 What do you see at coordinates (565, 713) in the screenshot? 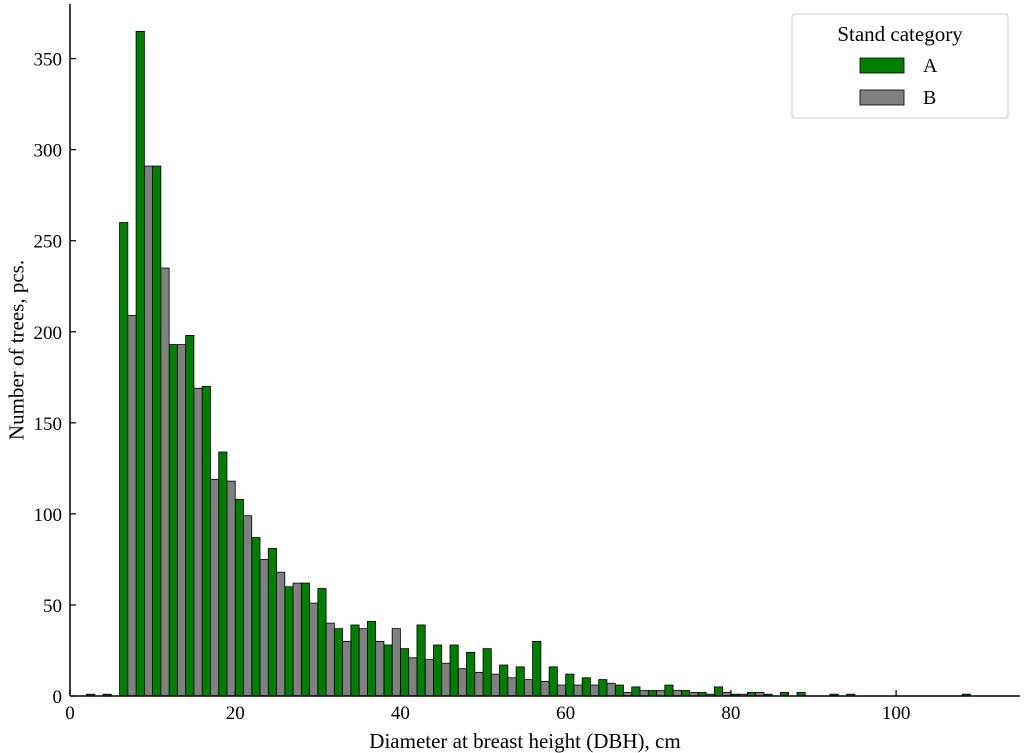
I see `x-tick-label: 60` at bounding box center [565, 713].